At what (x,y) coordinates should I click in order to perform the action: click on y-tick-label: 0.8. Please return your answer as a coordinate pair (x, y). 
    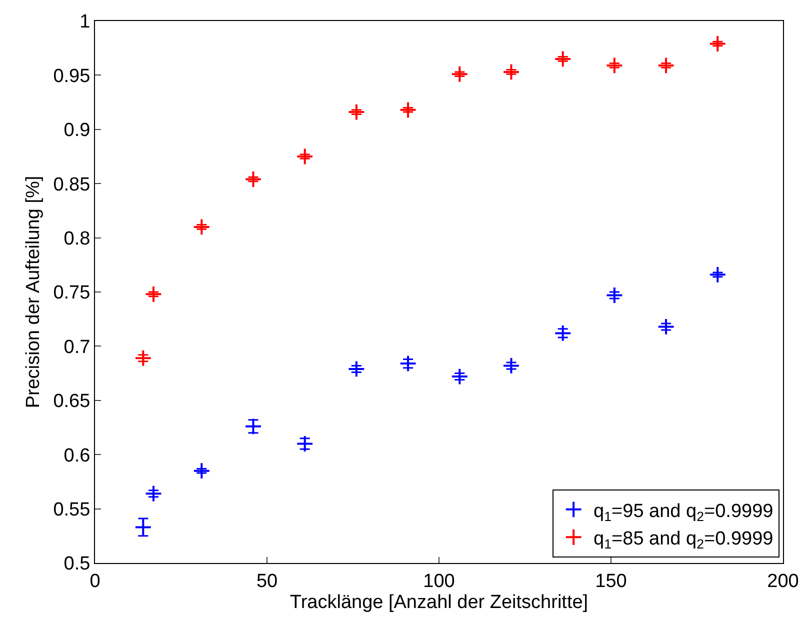
    Looking at the image, I should click on (77, 239).